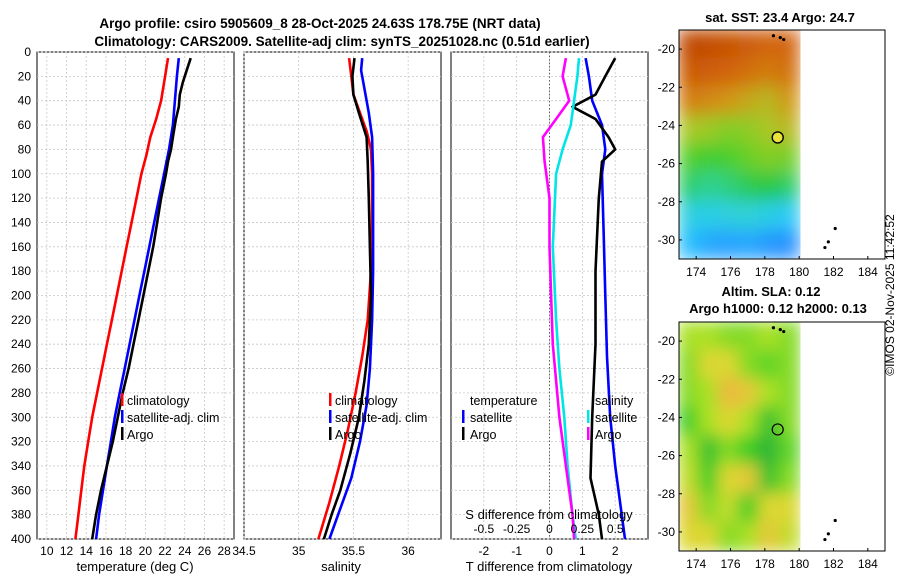  Describe the element at coordinates (205, 551) in the screenshot. I see `x-tick-label: 26` at that location.